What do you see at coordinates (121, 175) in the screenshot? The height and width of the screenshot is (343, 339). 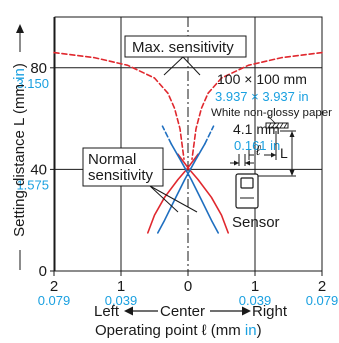 I see `normal-sensitivity-label-line2: sensitivity` at bounding box center [121, 175].